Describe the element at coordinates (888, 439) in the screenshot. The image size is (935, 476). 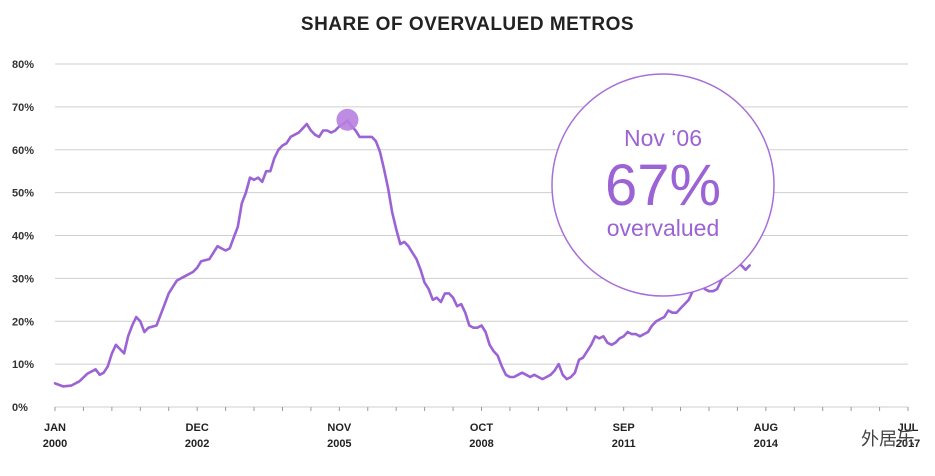
I see `watermark-text: 外居乐` at that location.